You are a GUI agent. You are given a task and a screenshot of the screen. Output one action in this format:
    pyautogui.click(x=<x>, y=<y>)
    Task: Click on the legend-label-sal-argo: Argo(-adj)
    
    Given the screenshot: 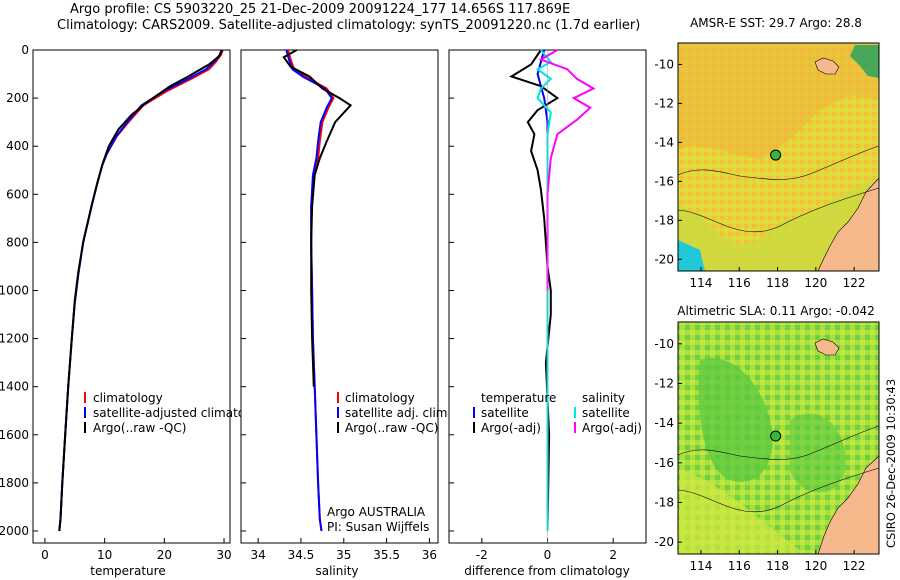 What is the action you would take?
    pyautogui.click(x=612, y=428)
    